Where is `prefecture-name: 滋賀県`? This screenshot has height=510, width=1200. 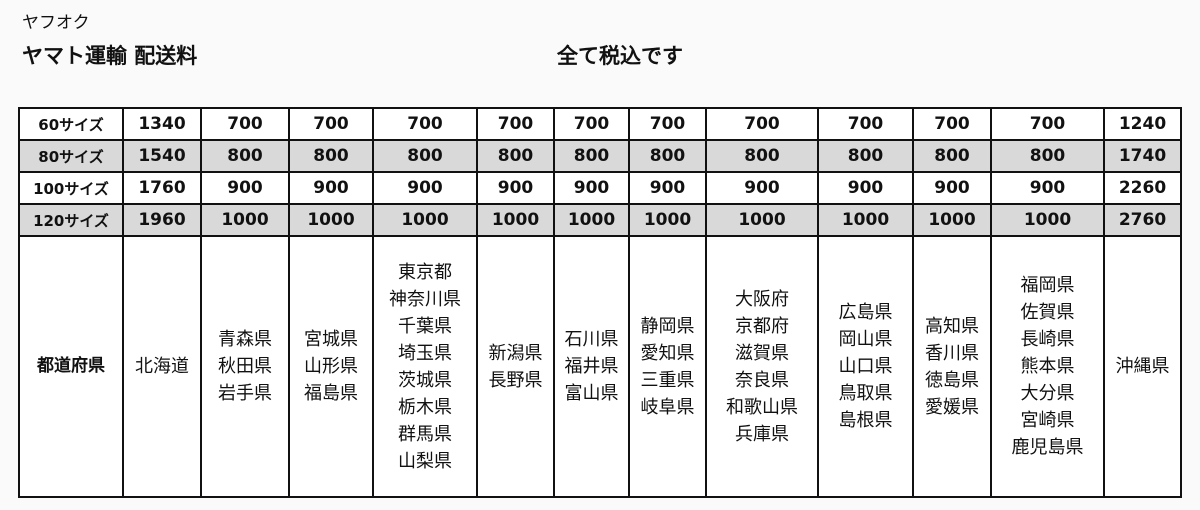 prefecture-name: 滋賀県 is located at coordinates (762, 353).